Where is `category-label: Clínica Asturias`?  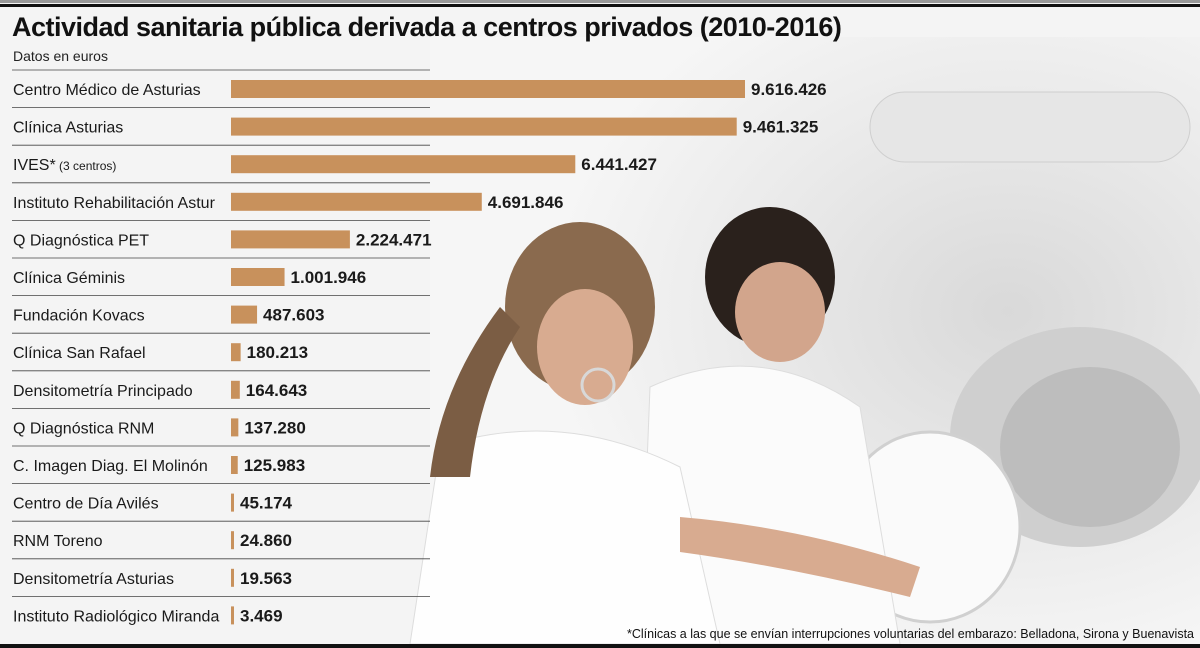
category-label: Clínica Asturias is located at coordinates (68, 128).